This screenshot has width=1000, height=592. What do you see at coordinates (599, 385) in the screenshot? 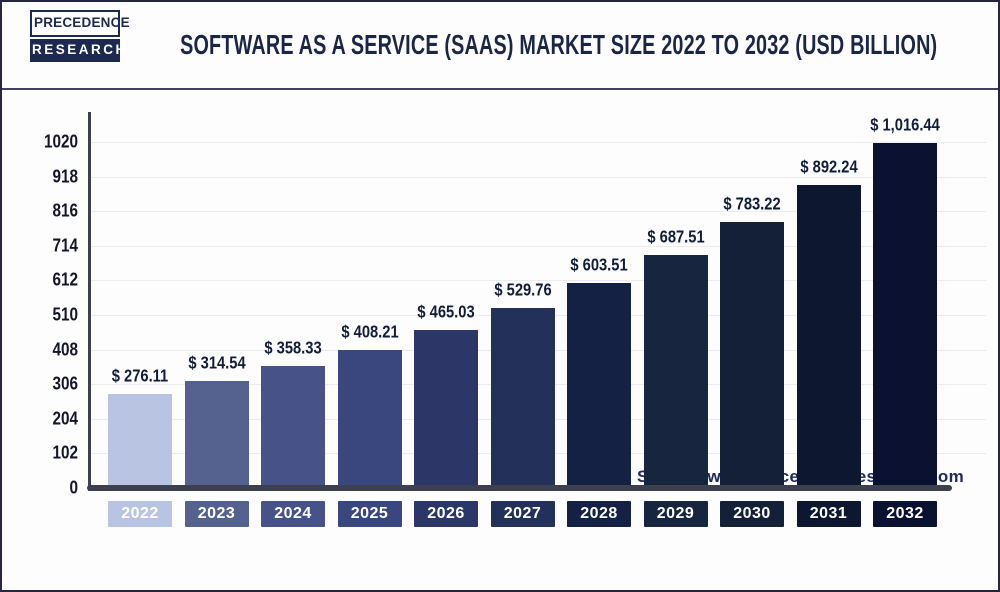
I see `bar-2028` at bounding box center [599, 385].